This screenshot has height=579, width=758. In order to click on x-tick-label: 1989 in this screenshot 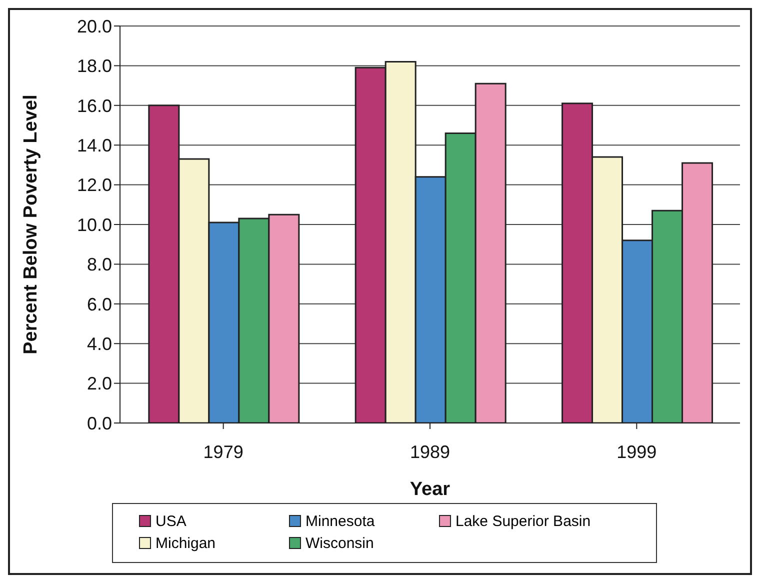, I will do `click(430, 452)`.